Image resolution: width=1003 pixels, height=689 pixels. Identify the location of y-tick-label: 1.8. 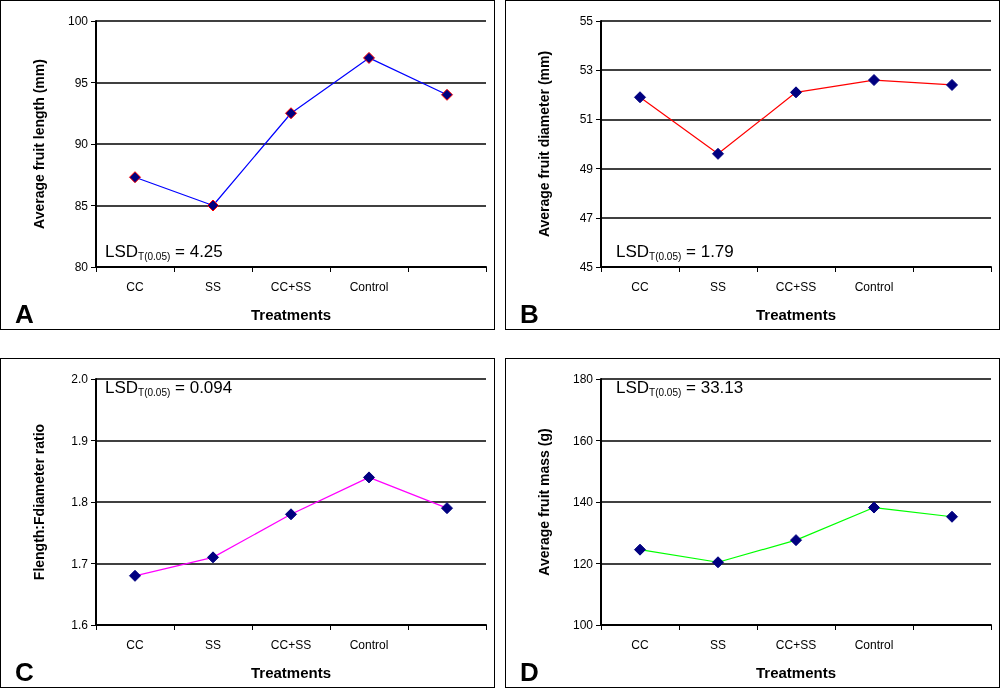
(80, 502).